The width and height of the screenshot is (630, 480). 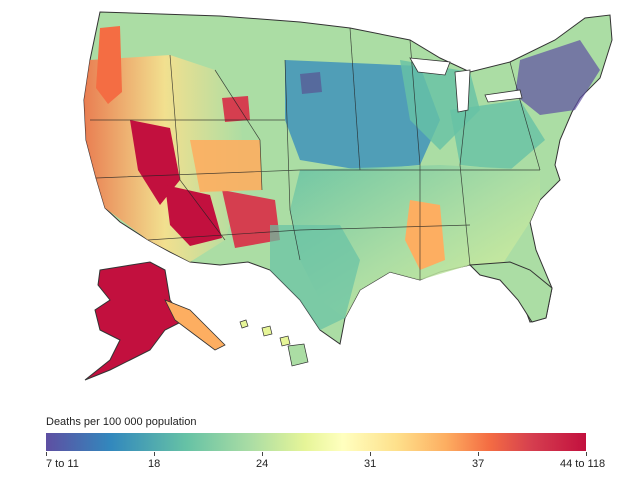 What do you see at coordinates (315, 277) in the screenshot?
I see `texas-region` at bounding box center [315, 277].